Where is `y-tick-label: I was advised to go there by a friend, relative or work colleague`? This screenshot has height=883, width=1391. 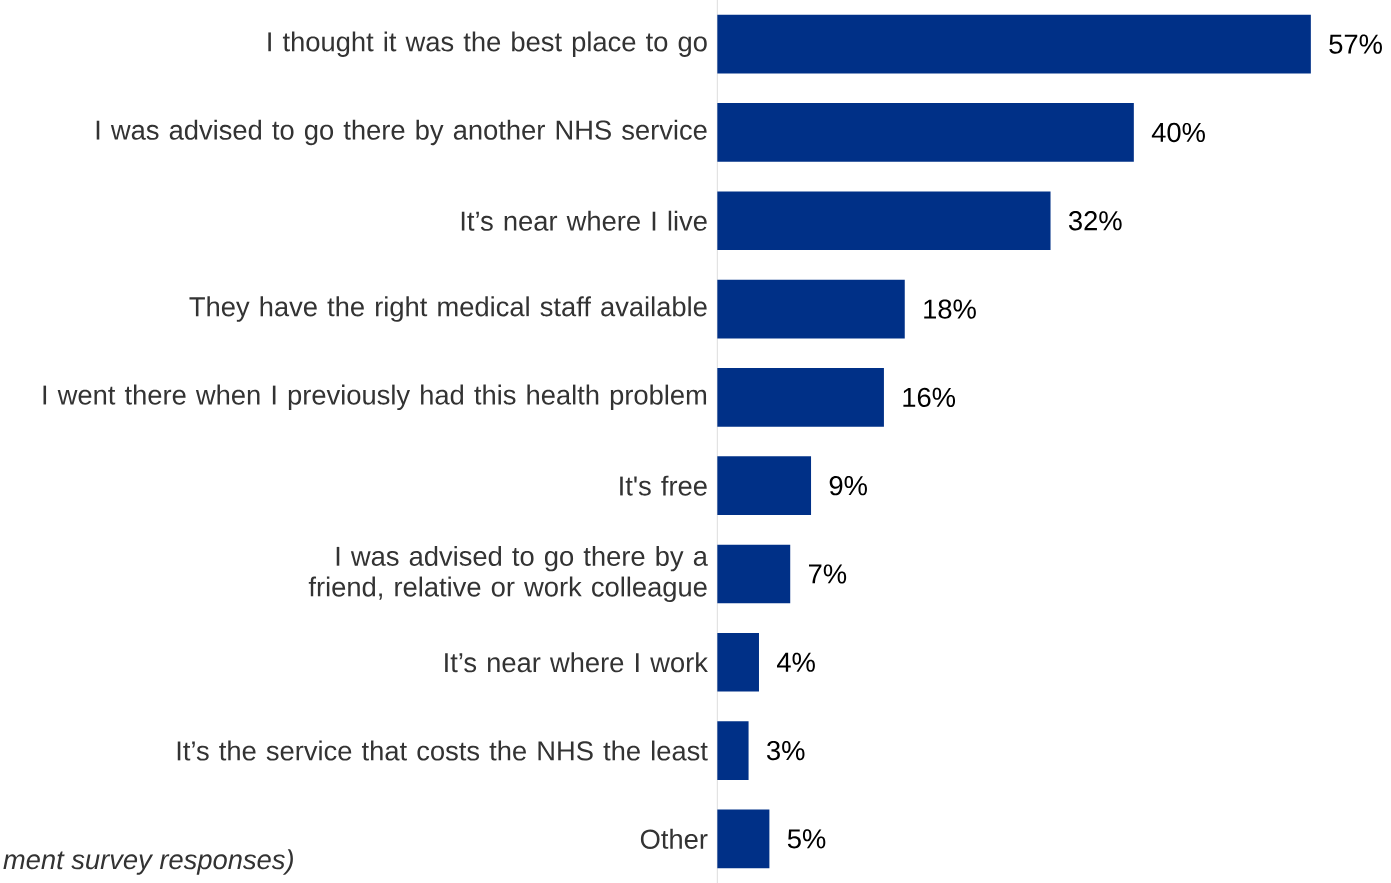
y-tick-label: I was advised to go there by a friend, relative or work colleague is located at coordinates (508, 574).